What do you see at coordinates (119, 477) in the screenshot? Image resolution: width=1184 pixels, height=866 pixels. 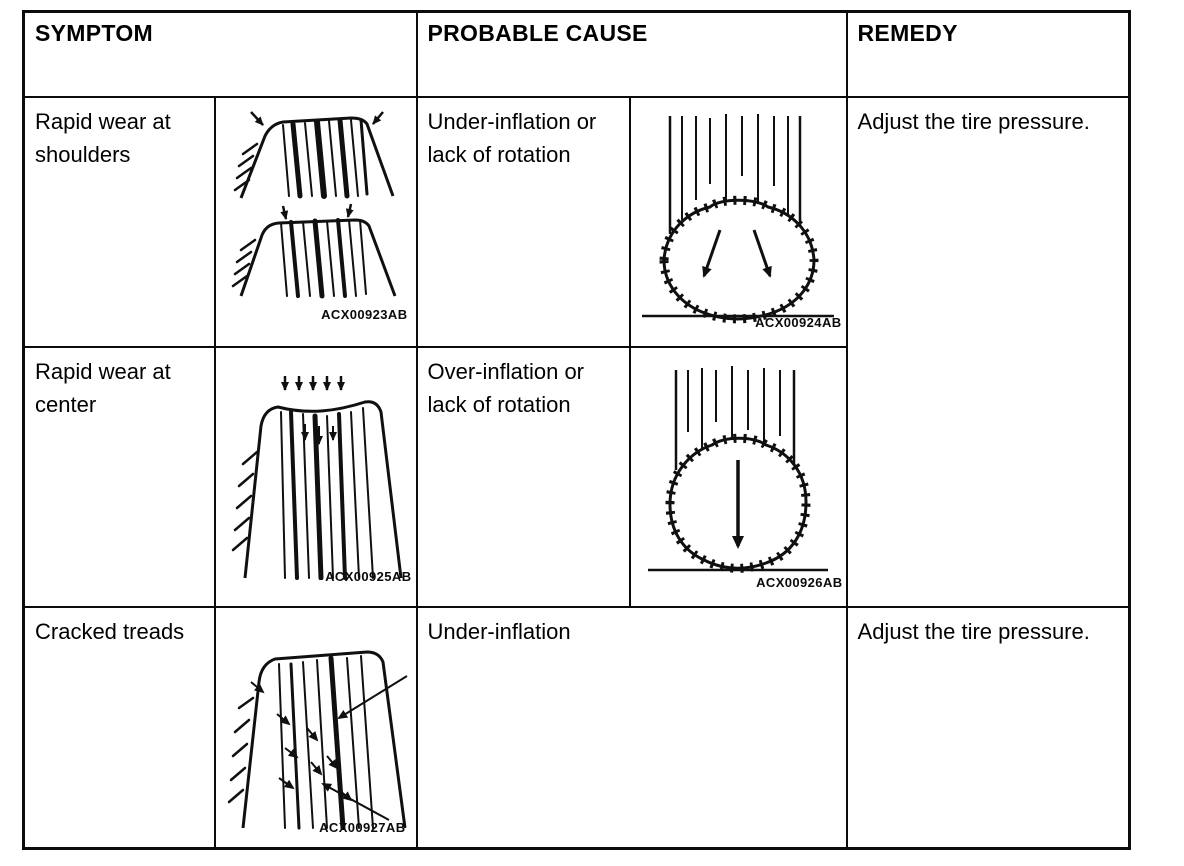 I see `symptom-text: Rapid wear at center` at bounding box center [119, 477].